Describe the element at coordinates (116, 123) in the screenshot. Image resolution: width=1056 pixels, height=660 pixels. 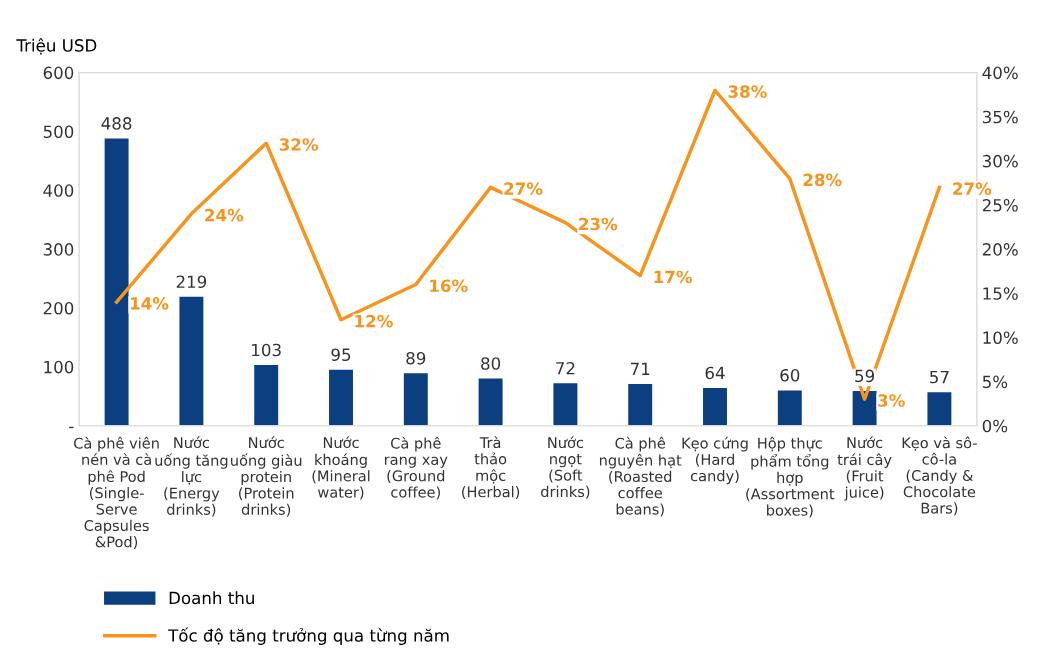
I see `data-label: 488` at that location.